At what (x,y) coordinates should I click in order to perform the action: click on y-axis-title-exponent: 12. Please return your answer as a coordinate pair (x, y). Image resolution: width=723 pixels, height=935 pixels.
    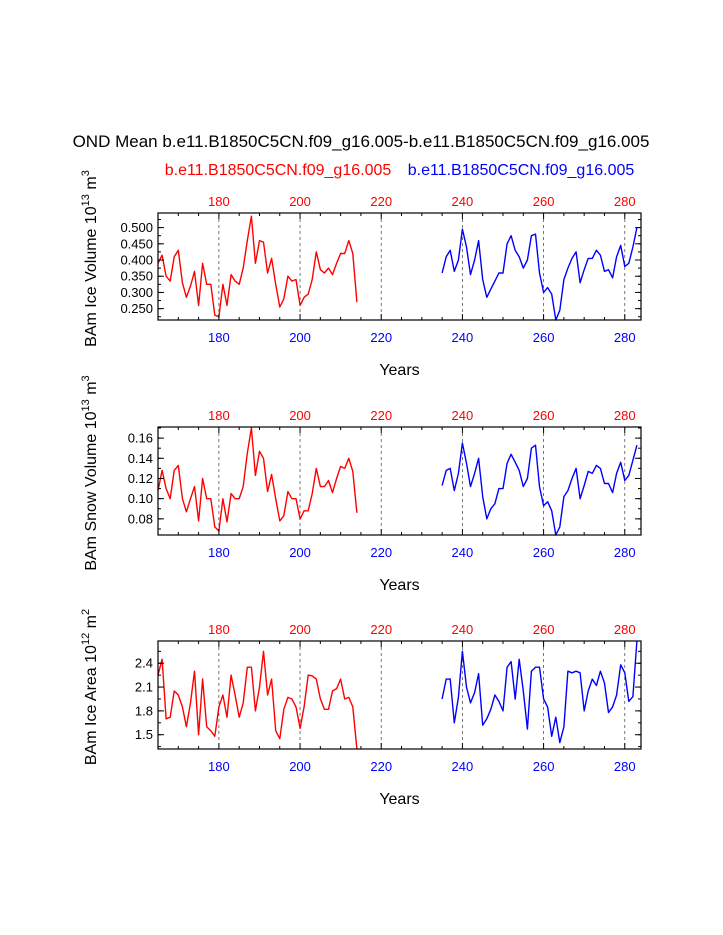
    Looking at the image, I should click on (86, 639).